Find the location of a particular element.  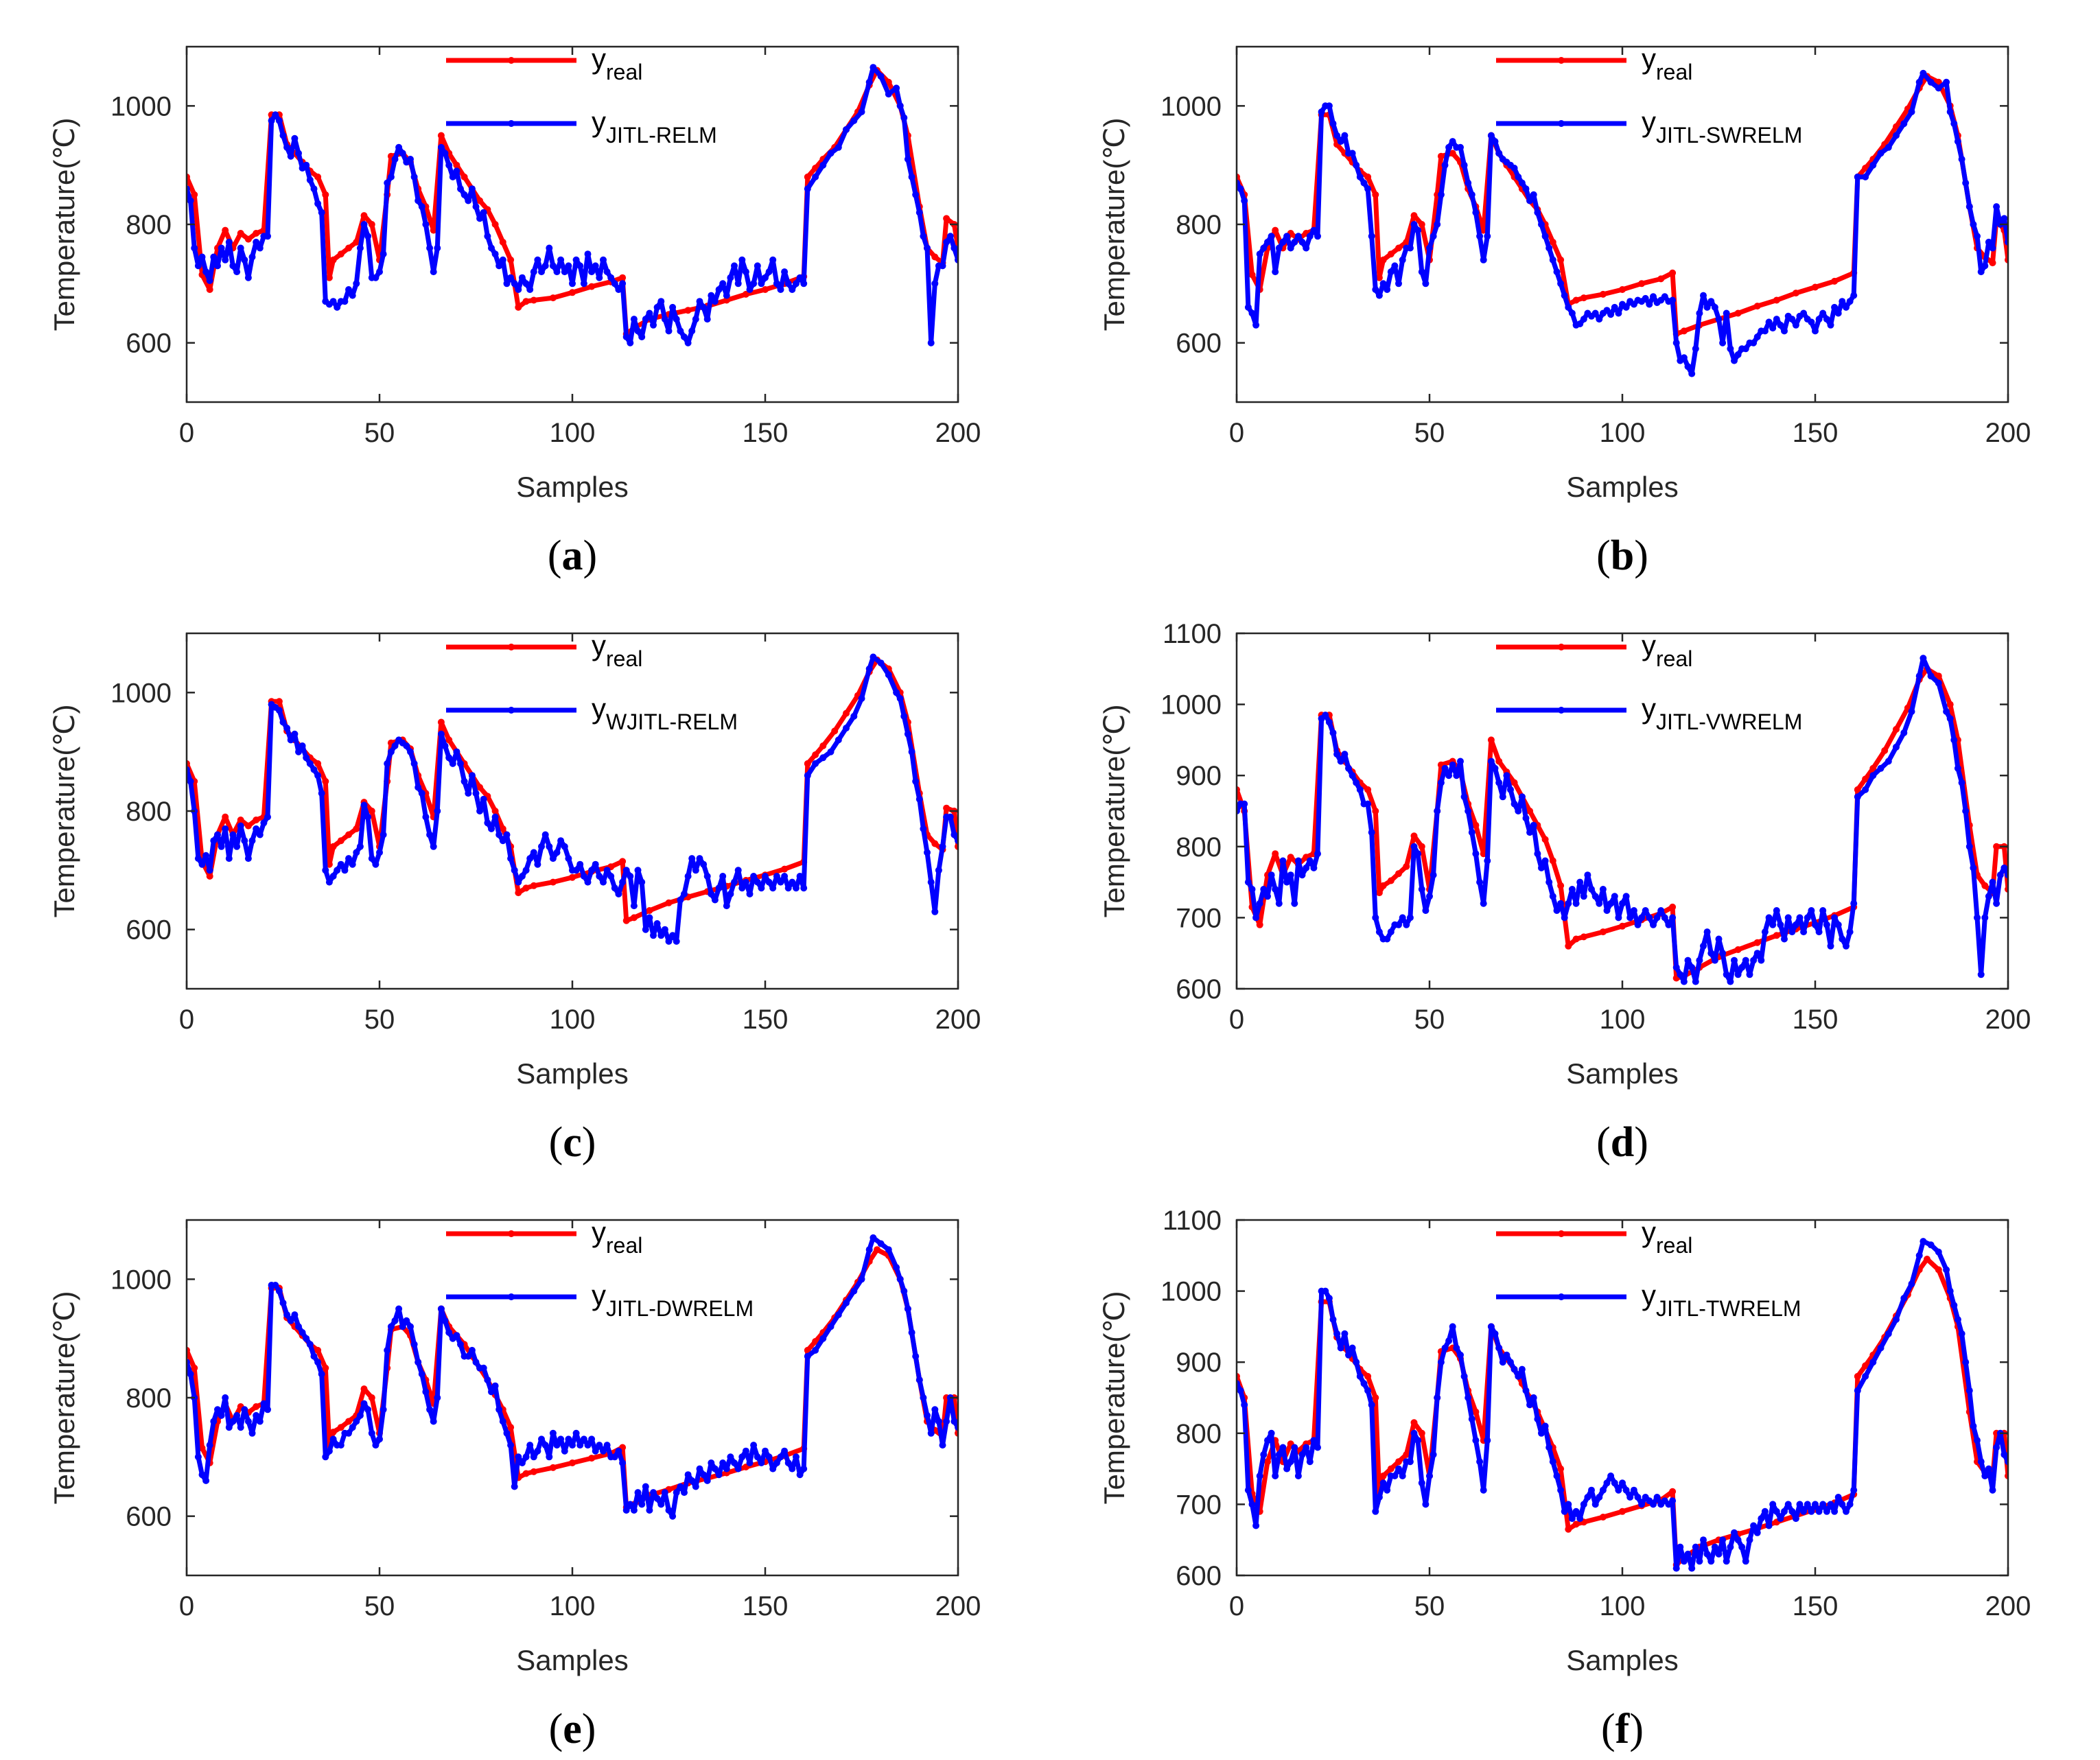

y-tick-label: 800 is located at coordinates (1199, 847).